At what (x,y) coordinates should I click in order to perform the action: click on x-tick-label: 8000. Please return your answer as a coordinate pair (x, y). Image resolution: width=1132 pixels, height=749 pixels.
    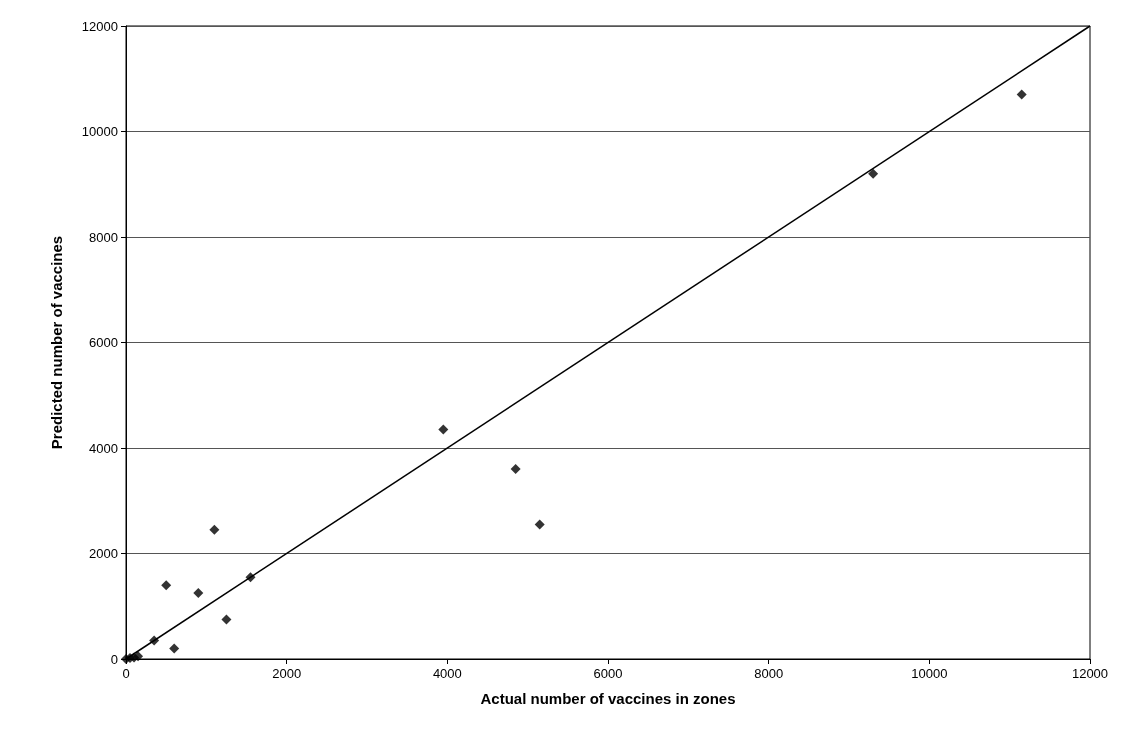
    Looking at the image, I should click on (769, 673).